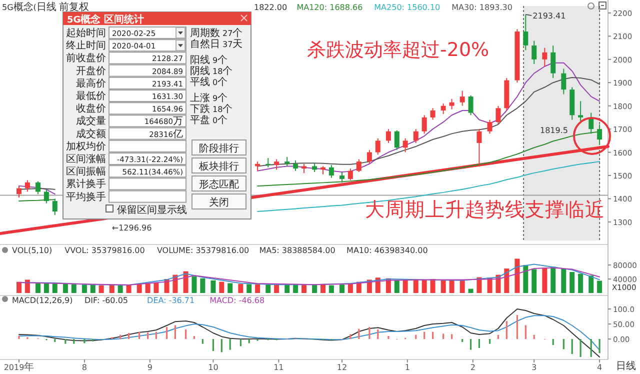 This screenshot has height=374, width=640. Describe the element at coordinates (86, 159) in the screenshot. I see `category-label: 区间涨幅` at that location.